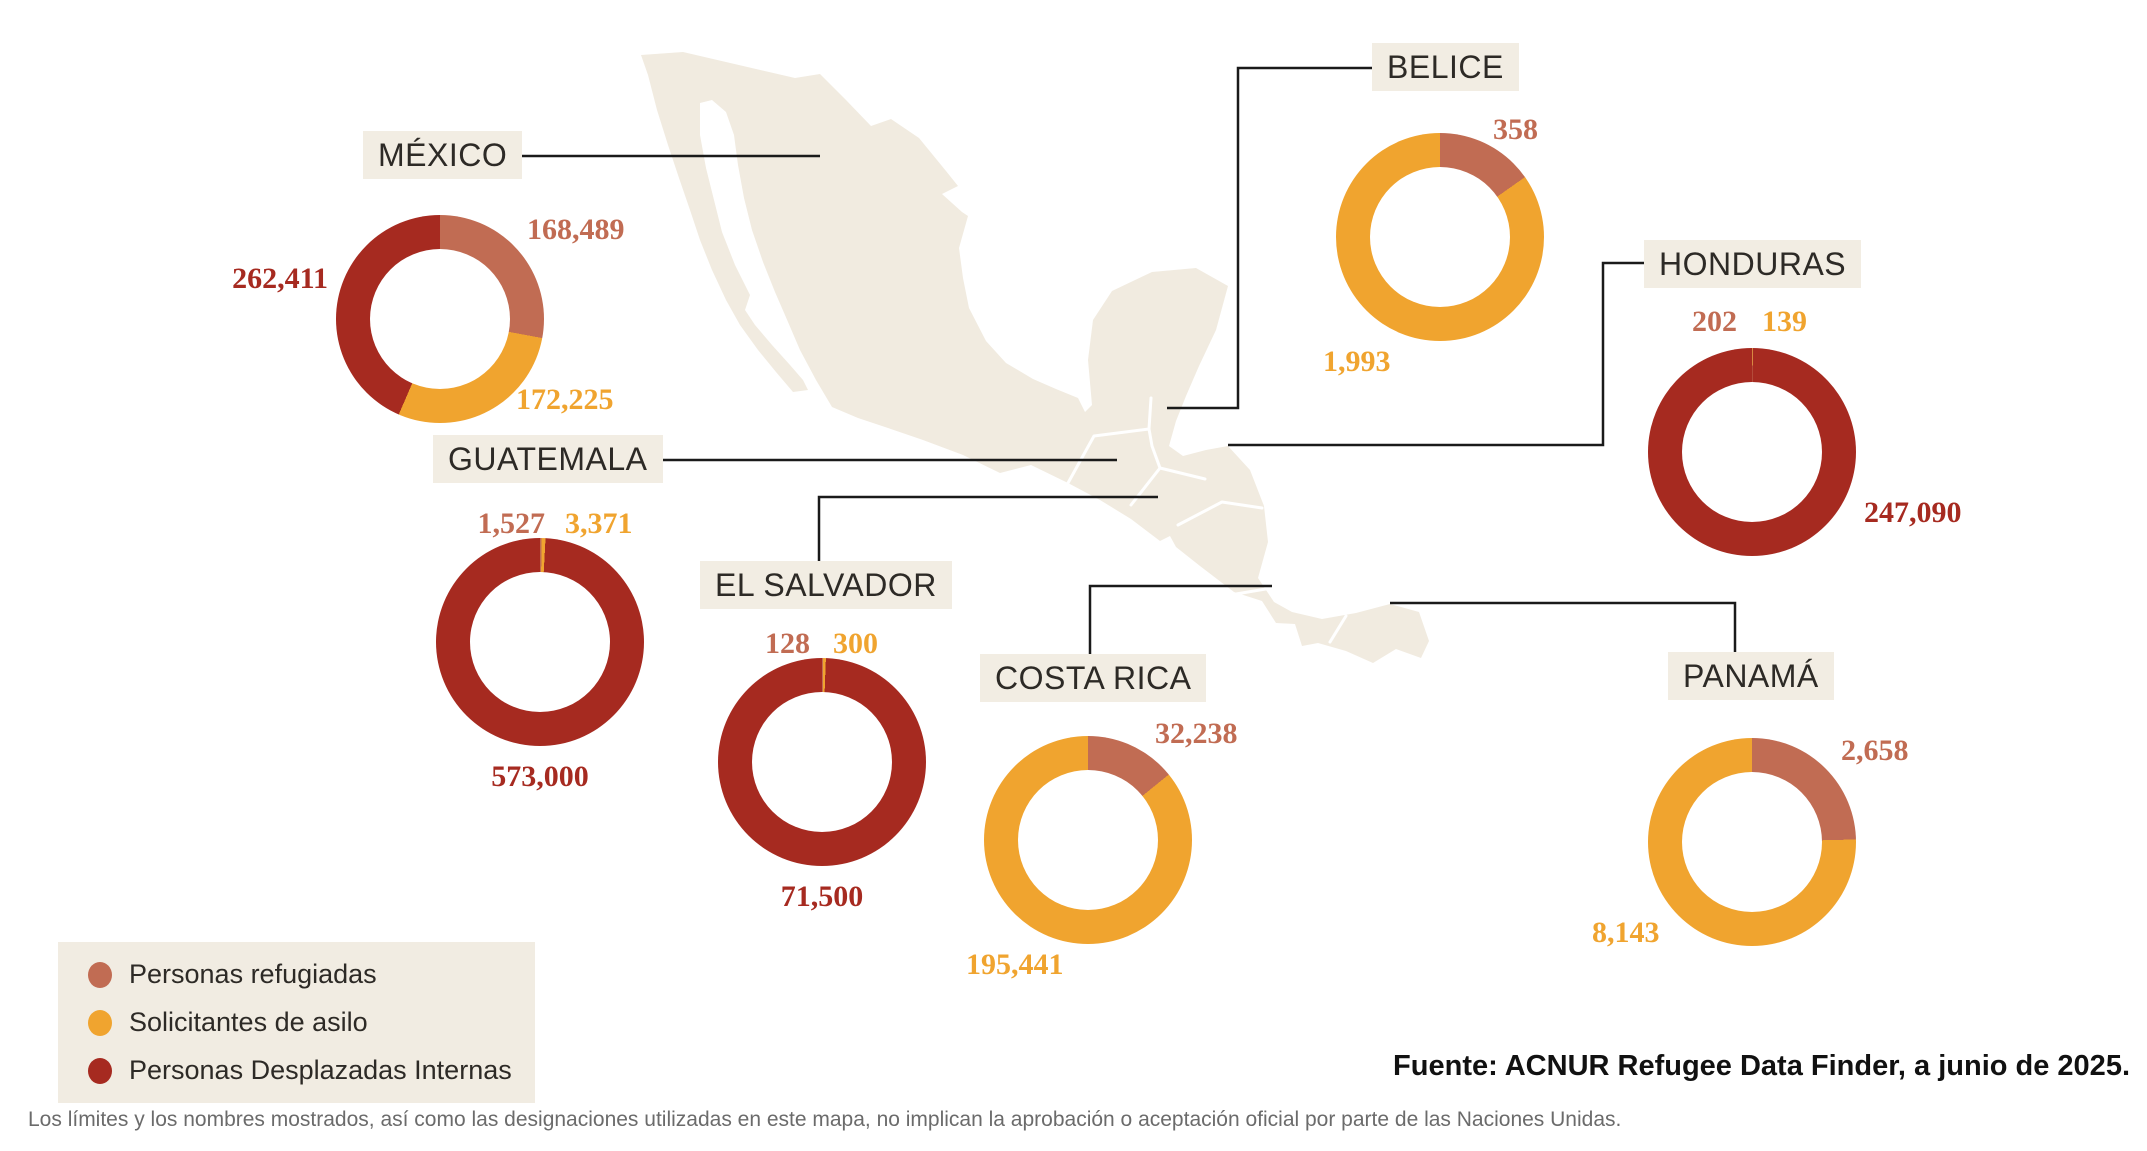 The width and height of the screenshot is (2147, 1151). I want to click on legend-item-idp: Personas Desplazadas Internas, so click(296, 1070).